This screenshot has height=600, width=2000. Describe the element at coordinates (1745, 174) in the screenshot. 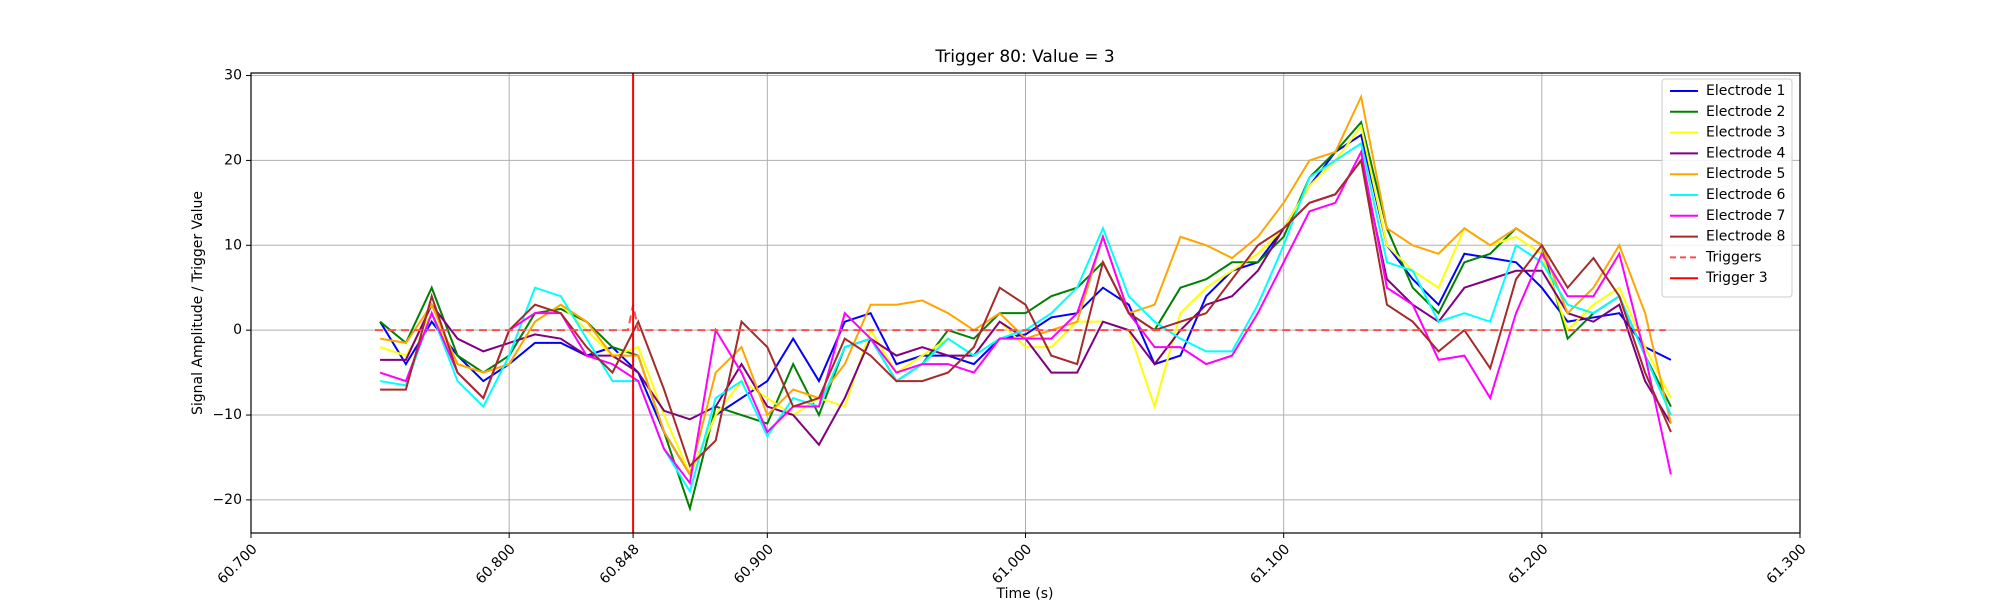

I see `legend-label: Electrode 5` at that location.